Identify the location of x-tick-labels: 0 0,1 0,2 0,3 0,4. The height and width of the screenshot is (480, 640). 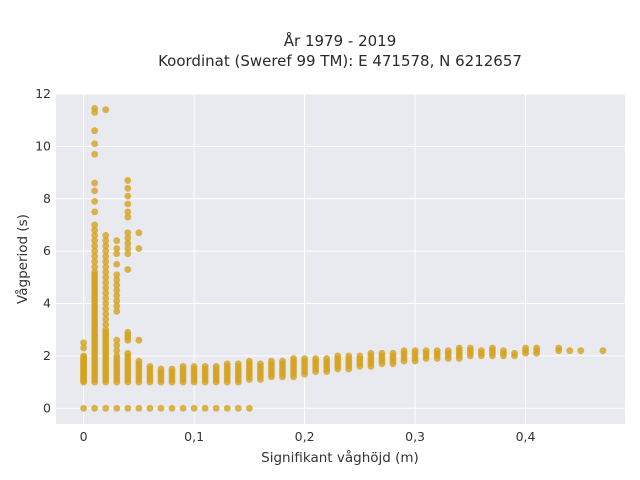
(308, 436).